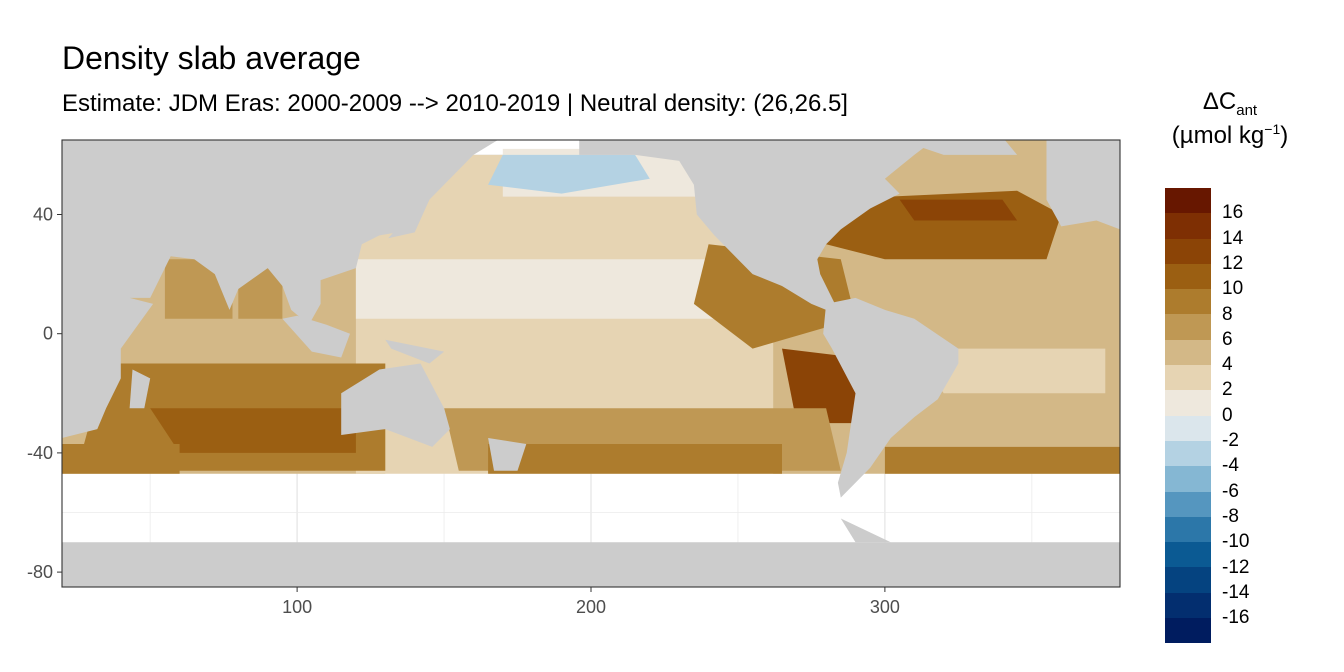 The width and height of the screenshot is (1344, 672). I want to click on legend-label: 8, so click(1227, 314).